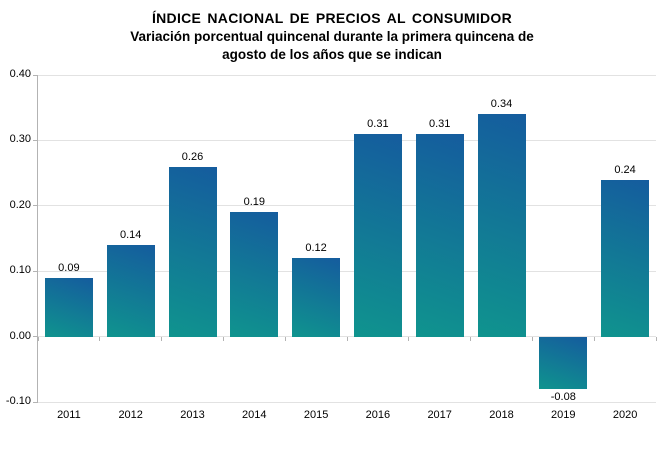  I want to click on x-axis-label-2019: 2019, so click(563, 415).